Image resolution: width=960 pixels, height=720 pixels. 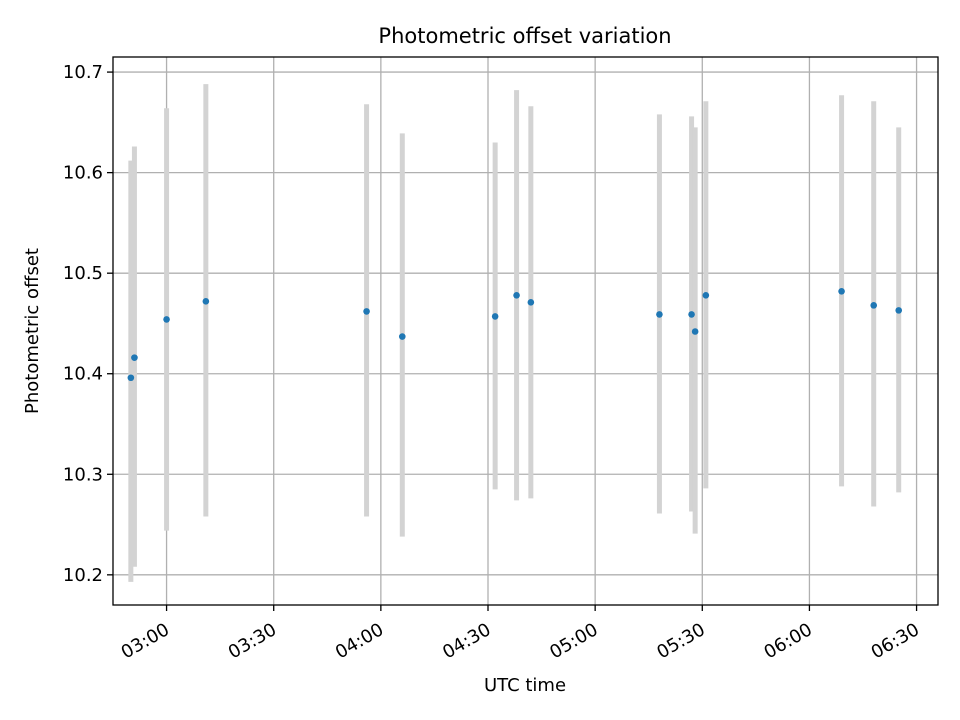 What do you see at coordinates (573, 641) in the screenshot?
I see `x-tick-label: 05:00` at bounding box center [573, 641].